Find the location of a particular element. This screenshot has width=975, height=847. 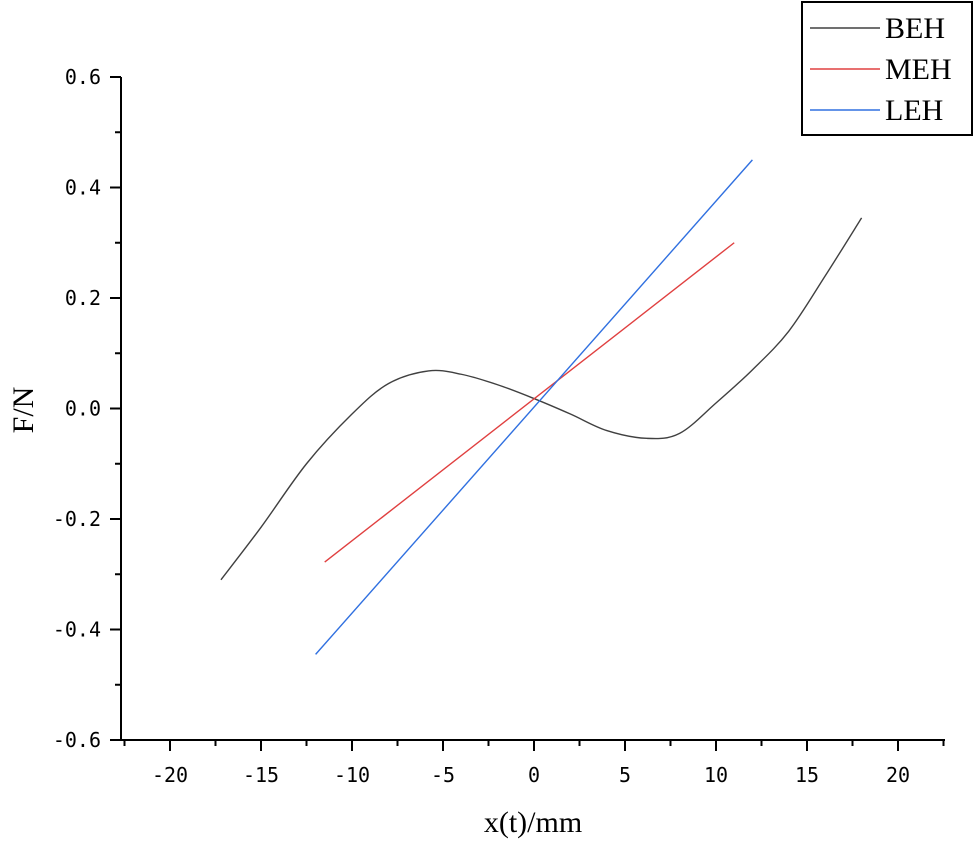

legend-label-leh: LEH is located at coordinates (914, 110).